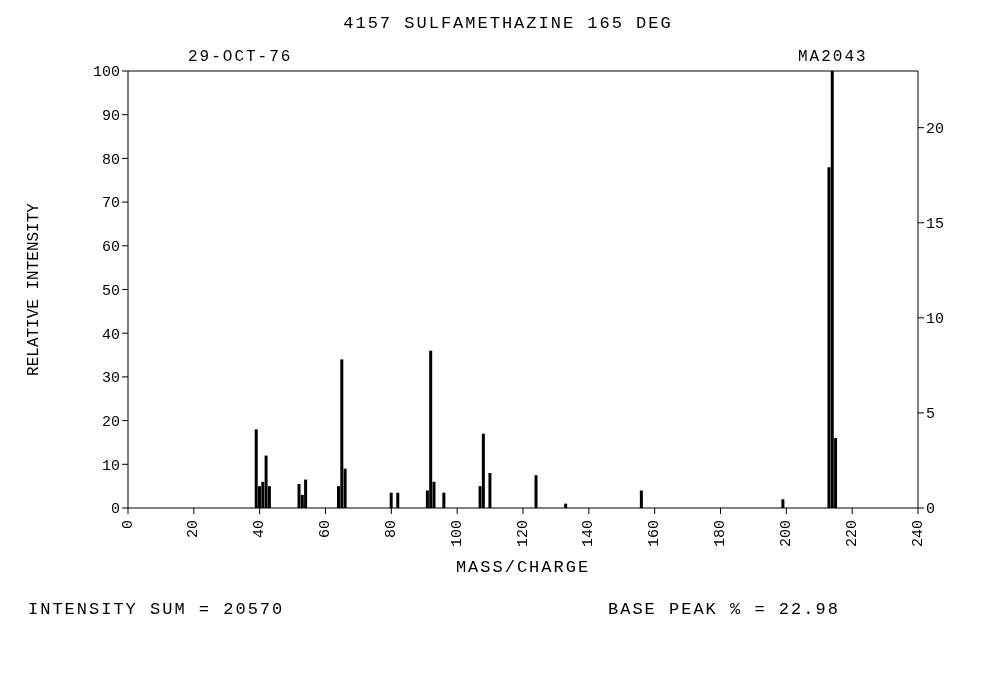 This screenshot has width=1008, height=677. I want to click on y-tick-label: 90, so click(110, 117).